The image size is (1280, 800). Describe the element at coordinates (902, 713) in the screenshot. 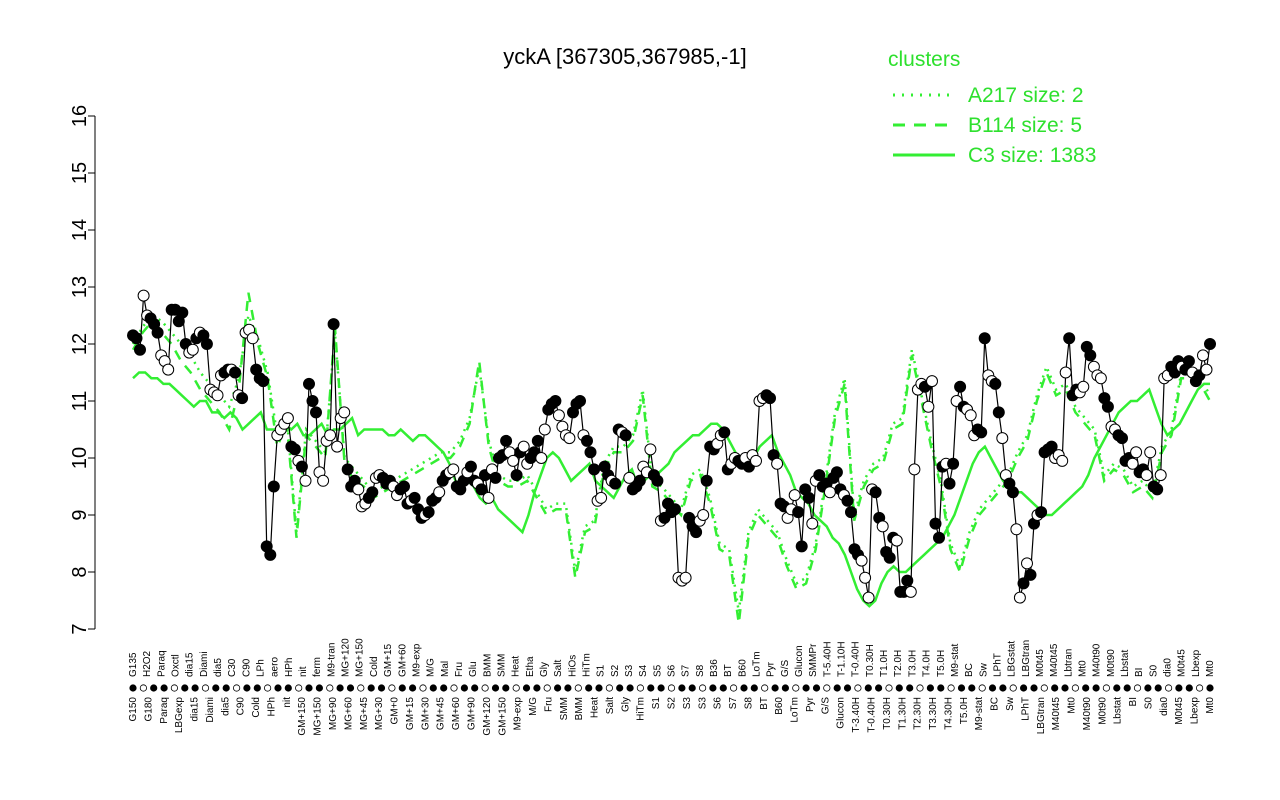

I see `x-category-label: T1.30H` at that location.